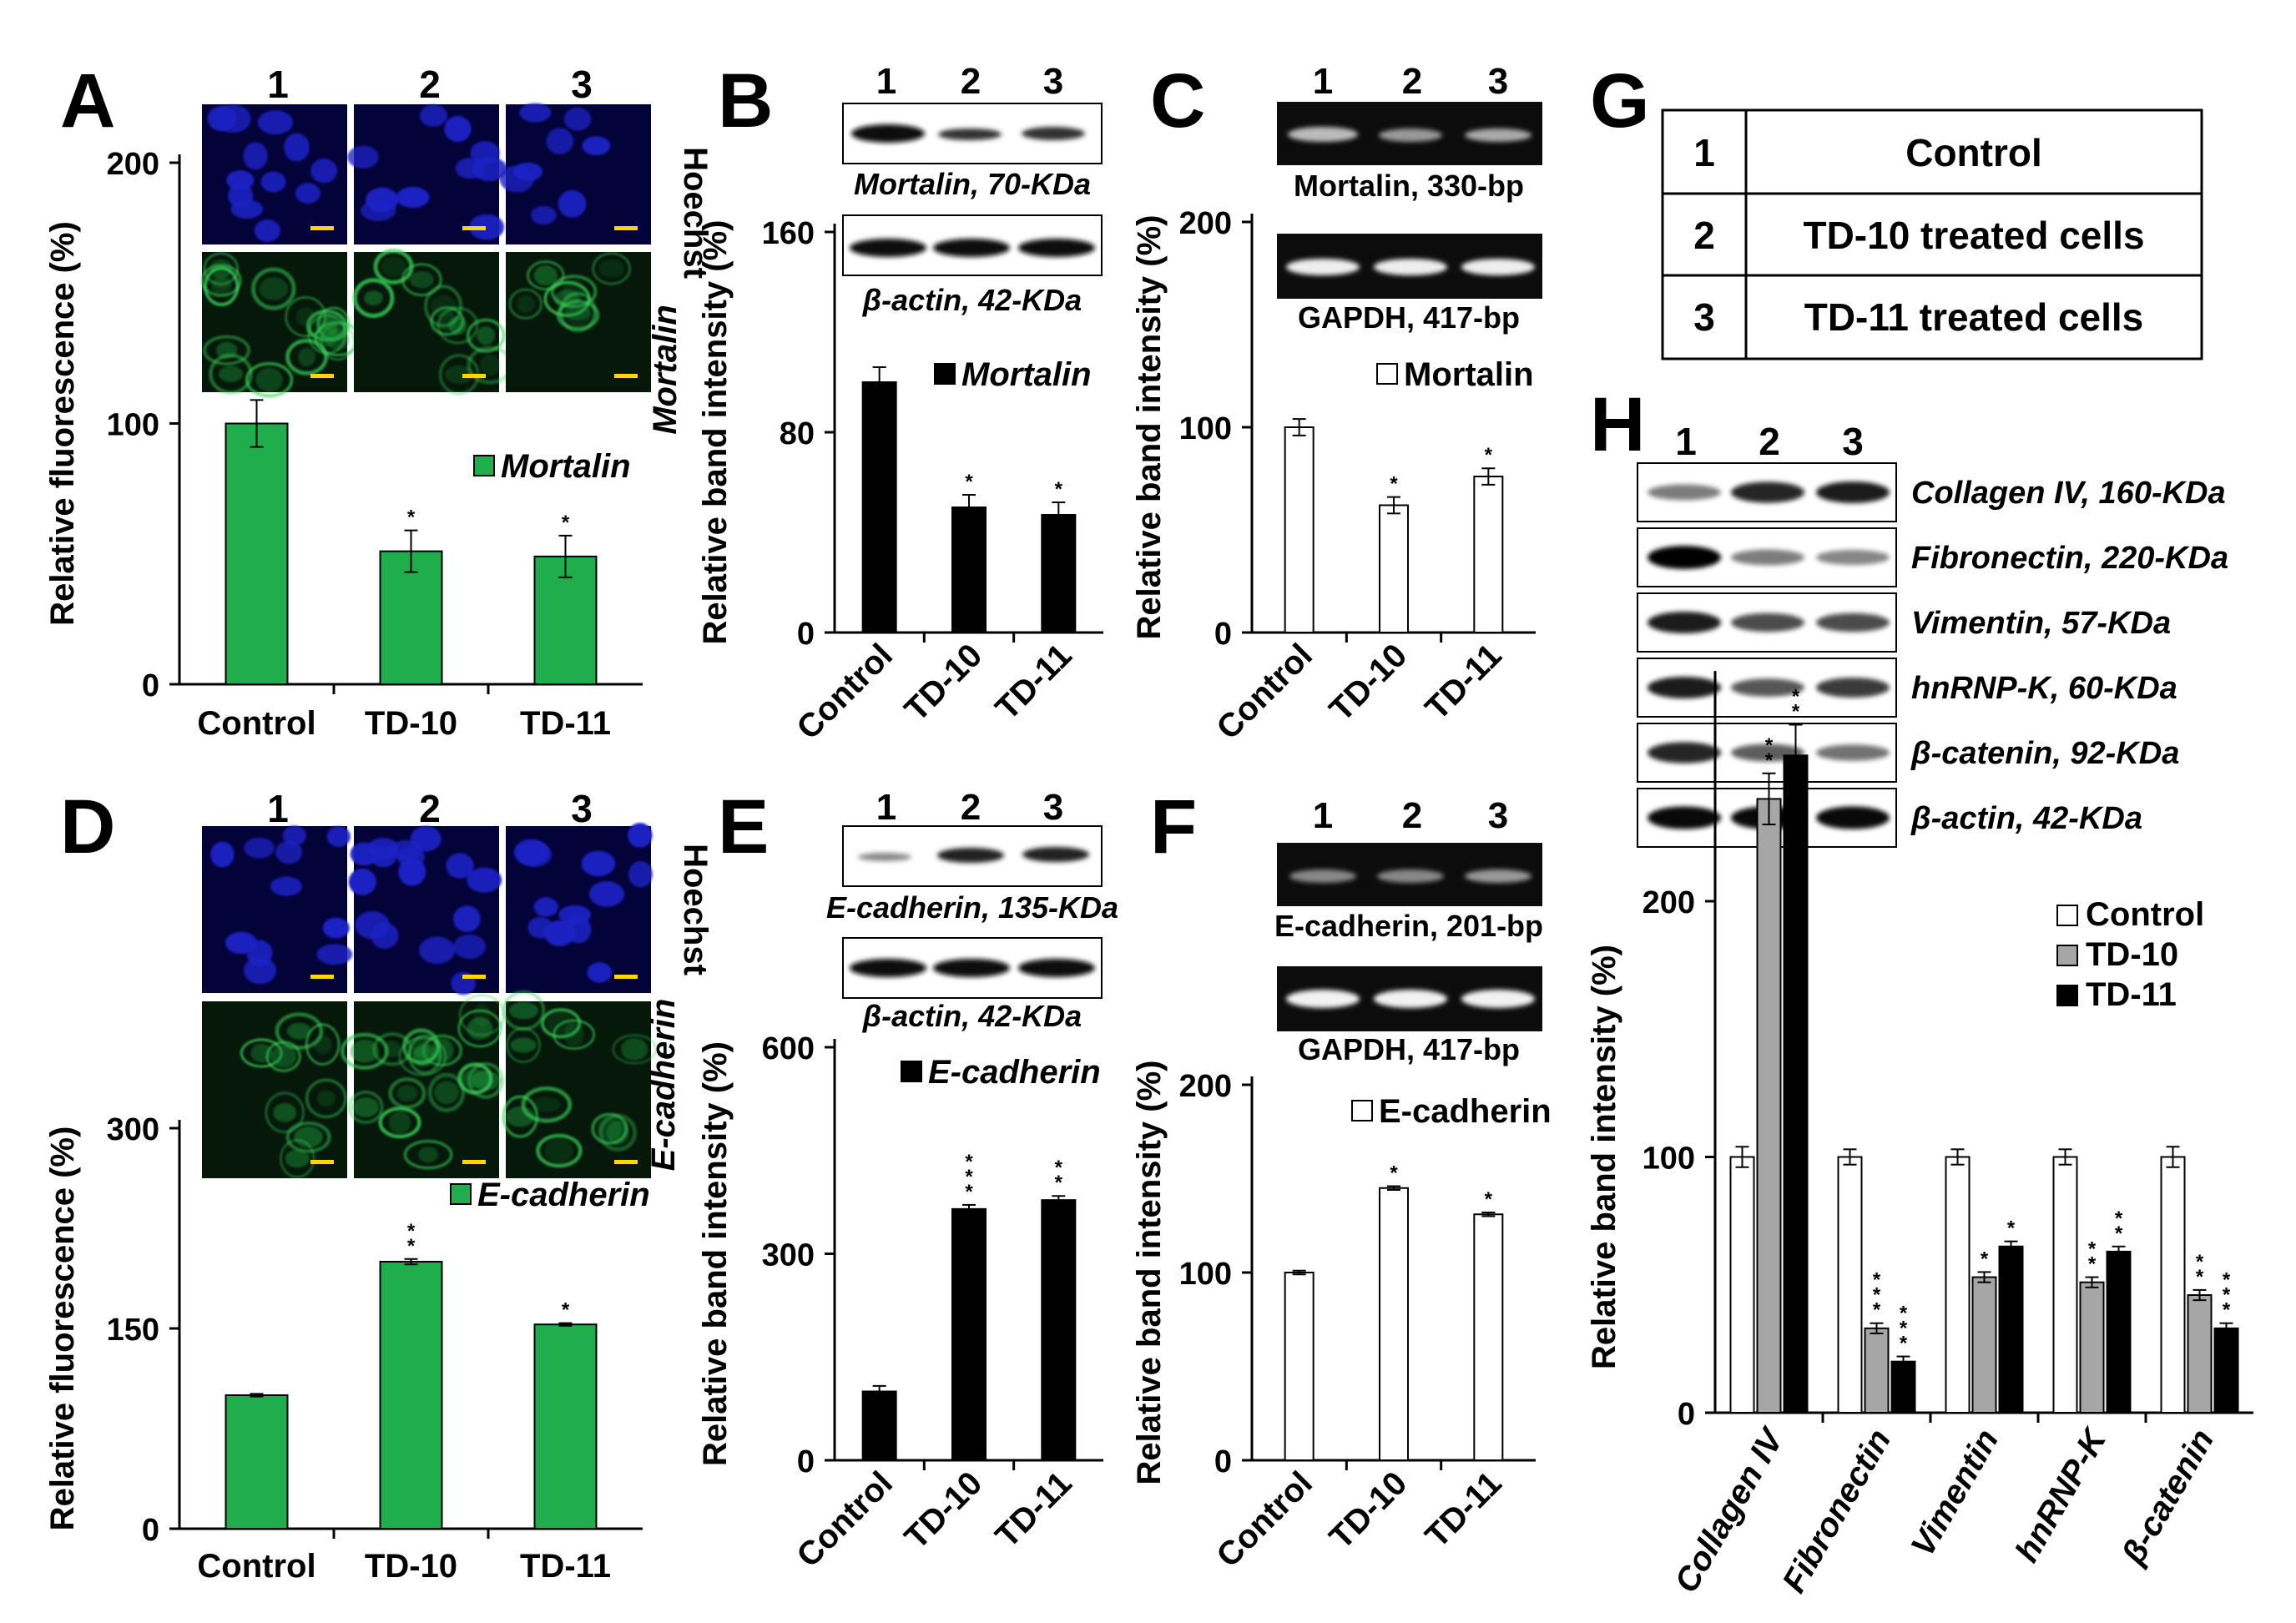 This screenshot has height=1623, width=2296. I want to click on x-tick-label: TD-10, so click(411, 723).